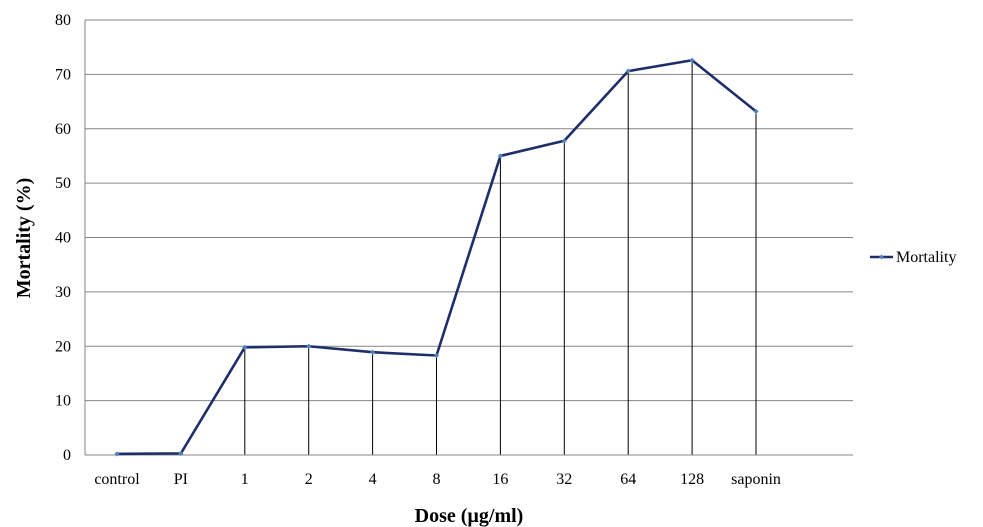 The height and width of the screenshot is (527, 983). Describe the element at coordinates (63, 74) in the screenshot. I see `y-tick-label-70: 70` at that location.